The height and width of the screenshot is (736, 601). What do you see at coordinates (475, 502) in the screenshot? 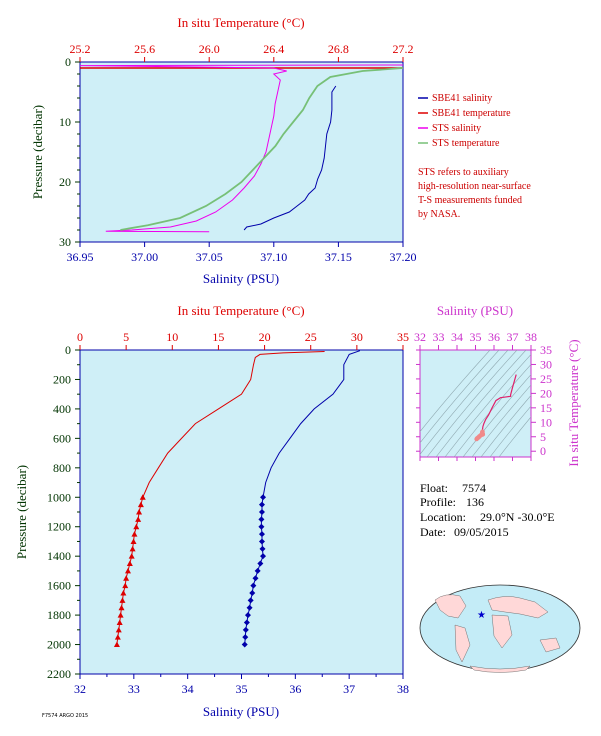
I see `profile-value: 136` at bounding box center [475, 502].